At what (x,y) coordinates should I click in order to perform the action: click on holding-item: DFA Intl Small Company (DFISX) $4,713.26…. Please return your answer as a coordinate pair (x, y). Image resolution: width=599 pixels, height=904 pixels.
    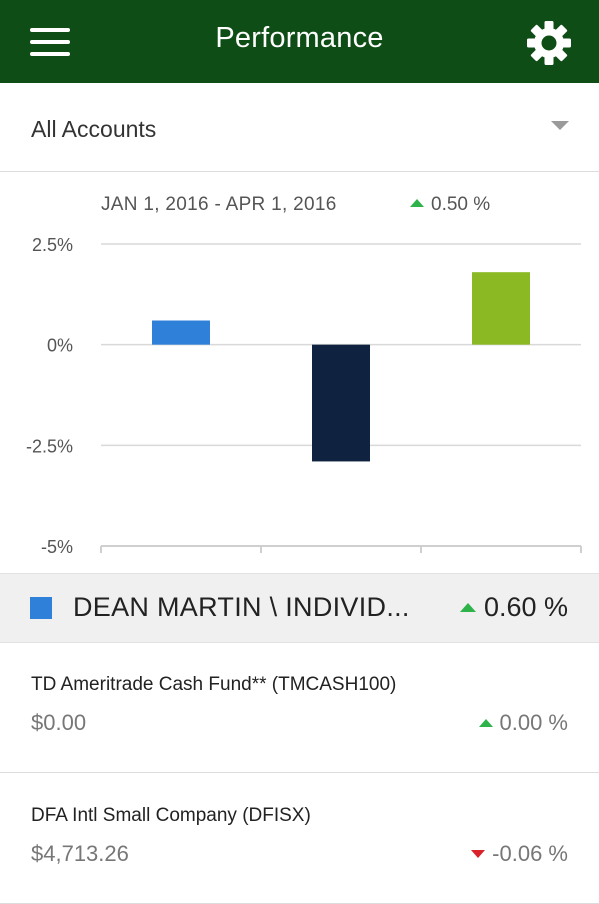
    Looking at the image, I should click on (299, 838).